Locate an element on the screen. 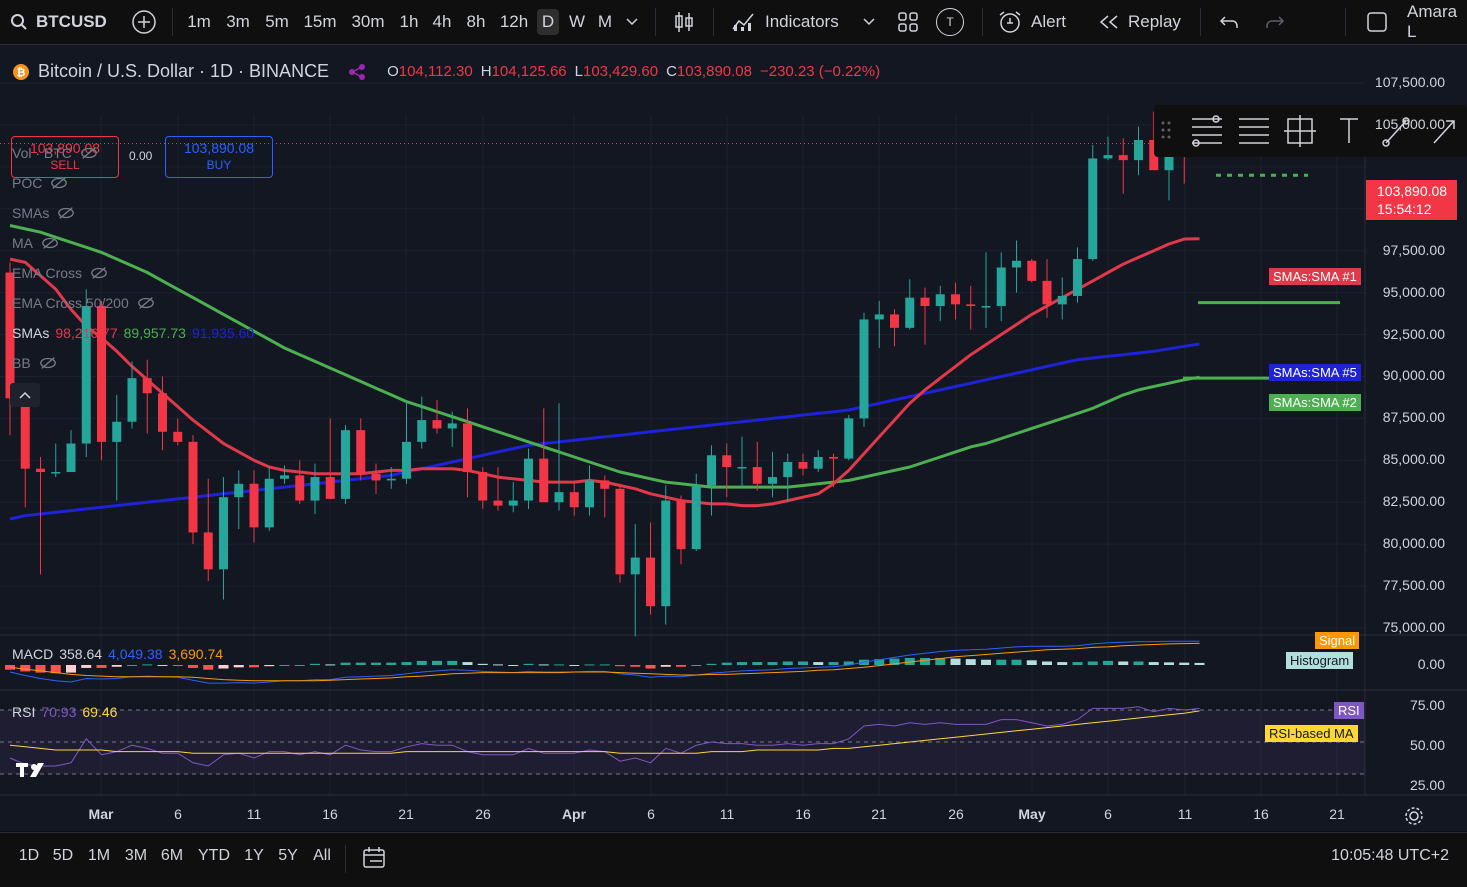  share-icon is located at coordinates (357, 72).